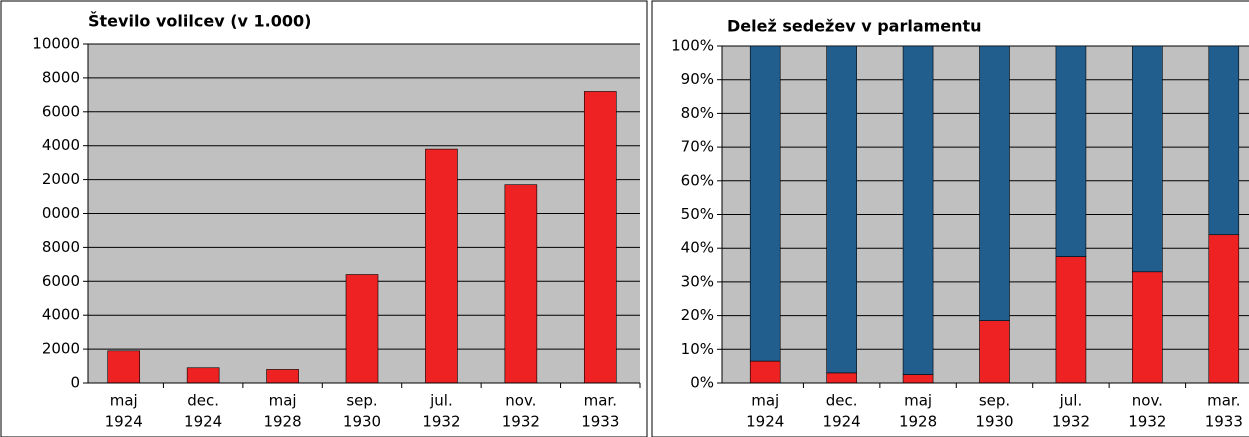  What do you see at coordinates (697, 79) in the screenshot?
I see `y-tick-label: 90%` at bounding box center [697, 79].